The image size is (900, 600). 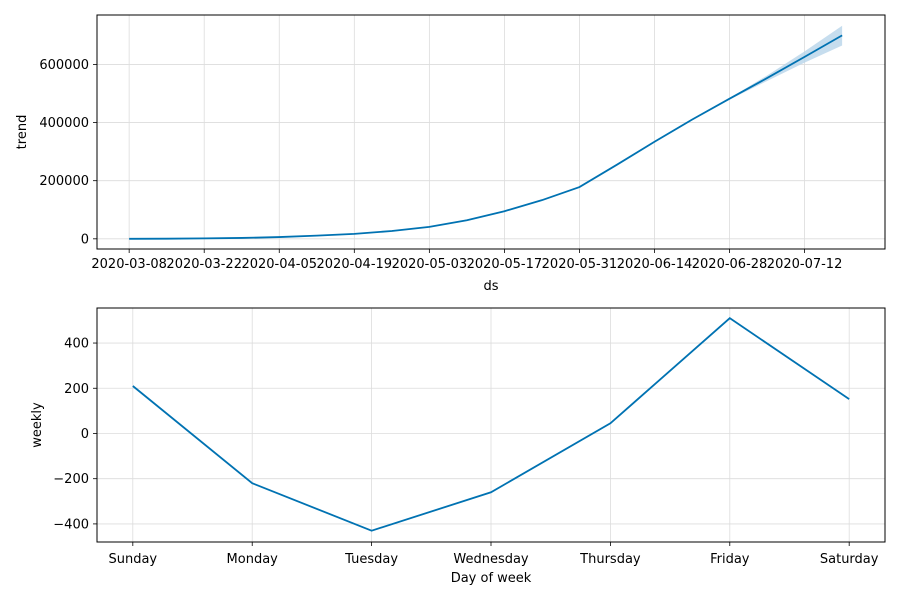 I want to click on weekly-x-tick-label: Tuesday, so click(x=371, y=559).